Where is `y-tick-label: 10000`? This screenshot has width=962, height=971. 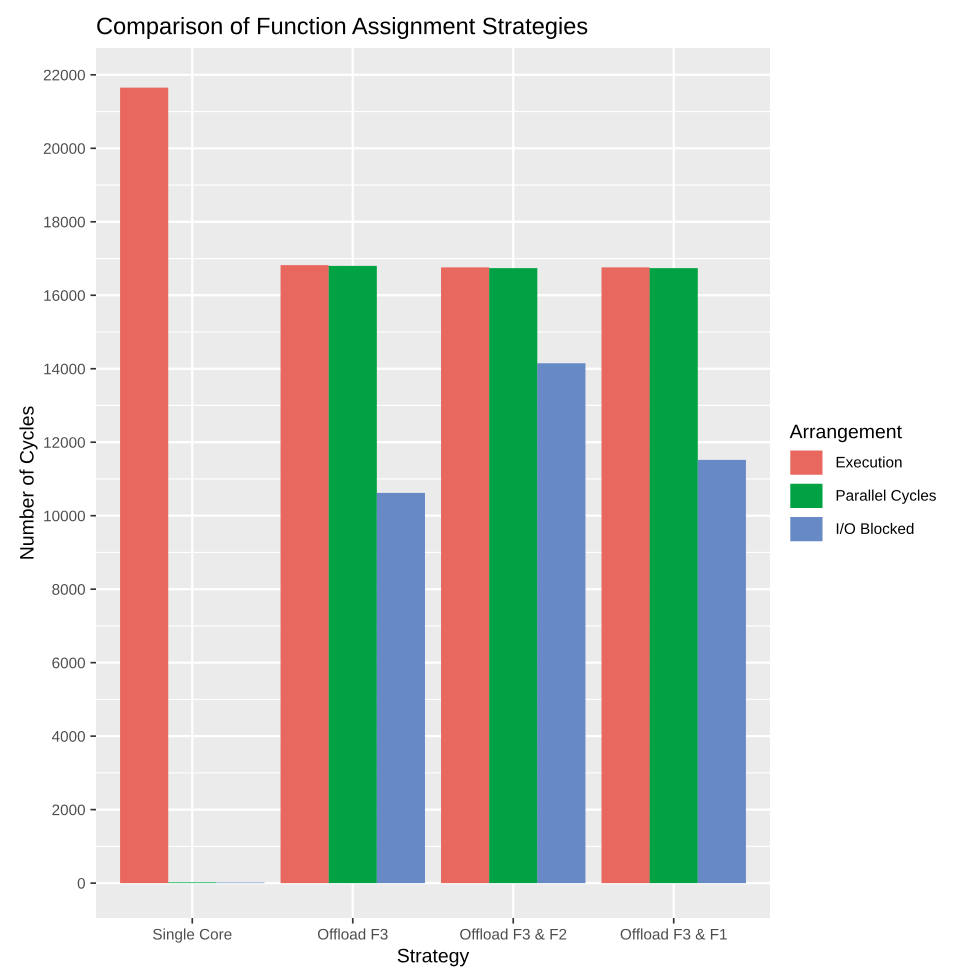 y-tick-label: 10000 is located at coordinates (64, 516).